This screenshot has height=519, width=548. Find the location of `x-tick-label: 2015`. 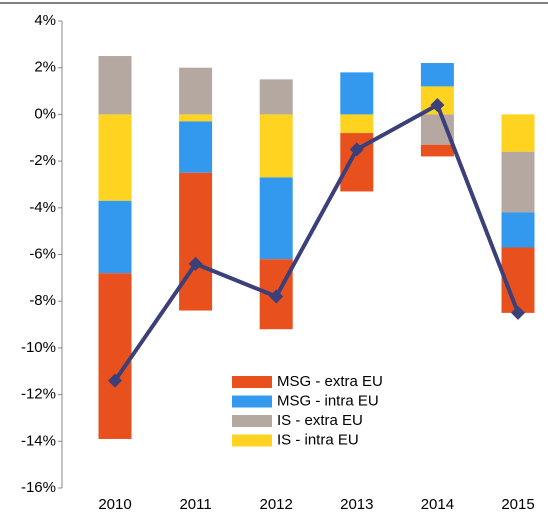

x-tick-label: 2015 is located at coordinates (517, 504).